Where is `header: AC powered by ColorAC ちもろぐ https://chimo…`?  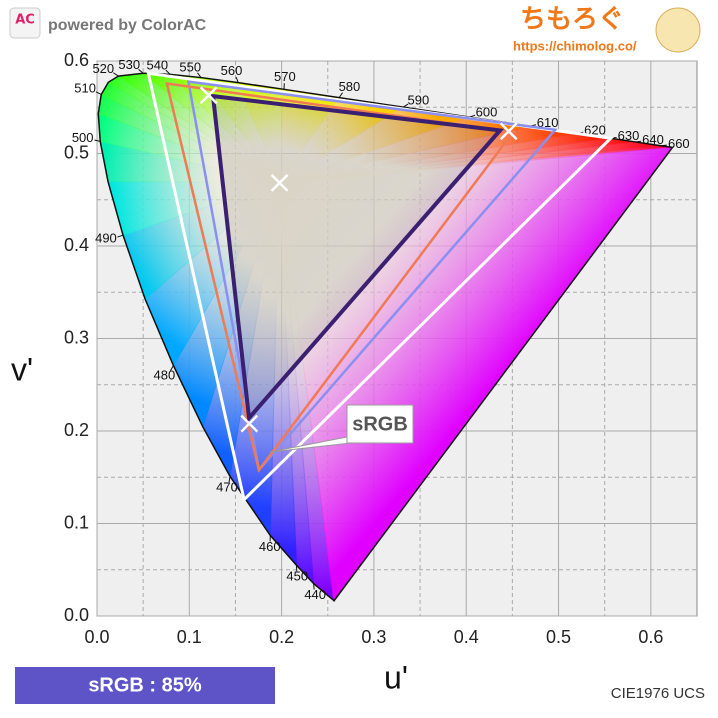 header: AC powered by ColorAC ちもろぐ https://chimo… is located at coordinates (355, 29).